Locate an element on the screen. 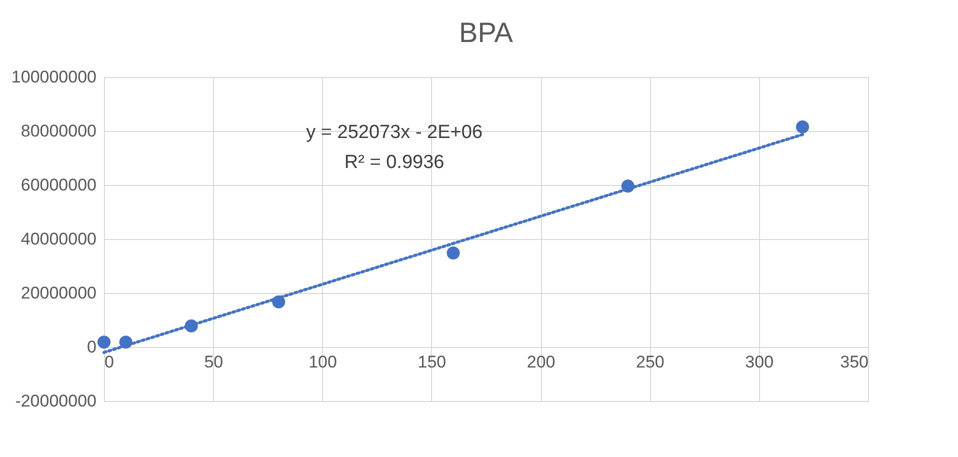 Image resolution: width=958 pixels, height=457 pixels. annotation: y = 252073x - 2E+06 is located at coordinates (394, 132).